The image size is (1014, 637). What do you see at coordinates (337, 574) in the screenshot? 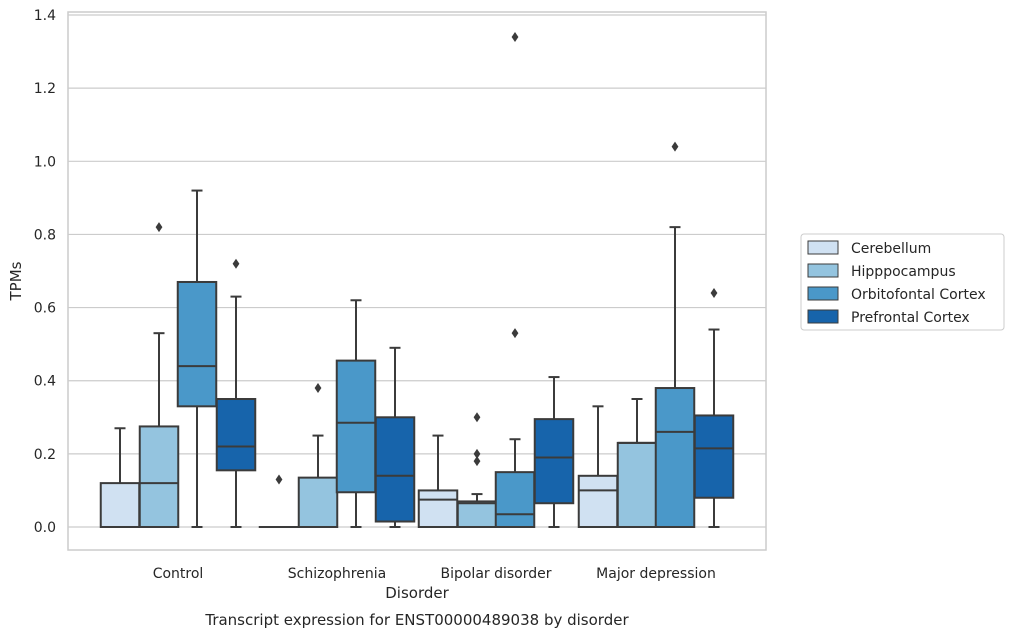
I see `x-tick-label: Schizophrenia` at bounding box center [337, 574].